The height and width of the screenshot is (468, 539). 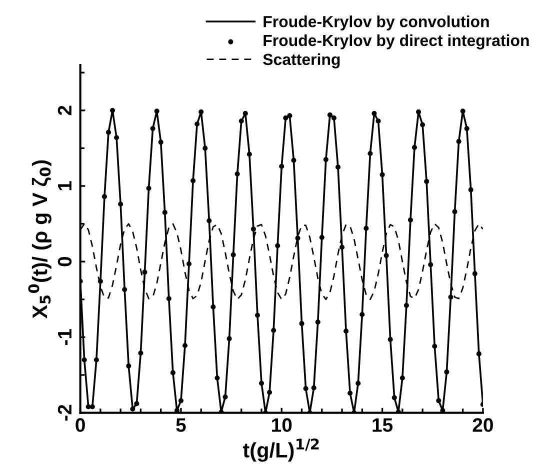 What do you see at coordinates (282, 425) in the screenshot?
I see `x-tick-label: 10` at bounding box center [282, 425].